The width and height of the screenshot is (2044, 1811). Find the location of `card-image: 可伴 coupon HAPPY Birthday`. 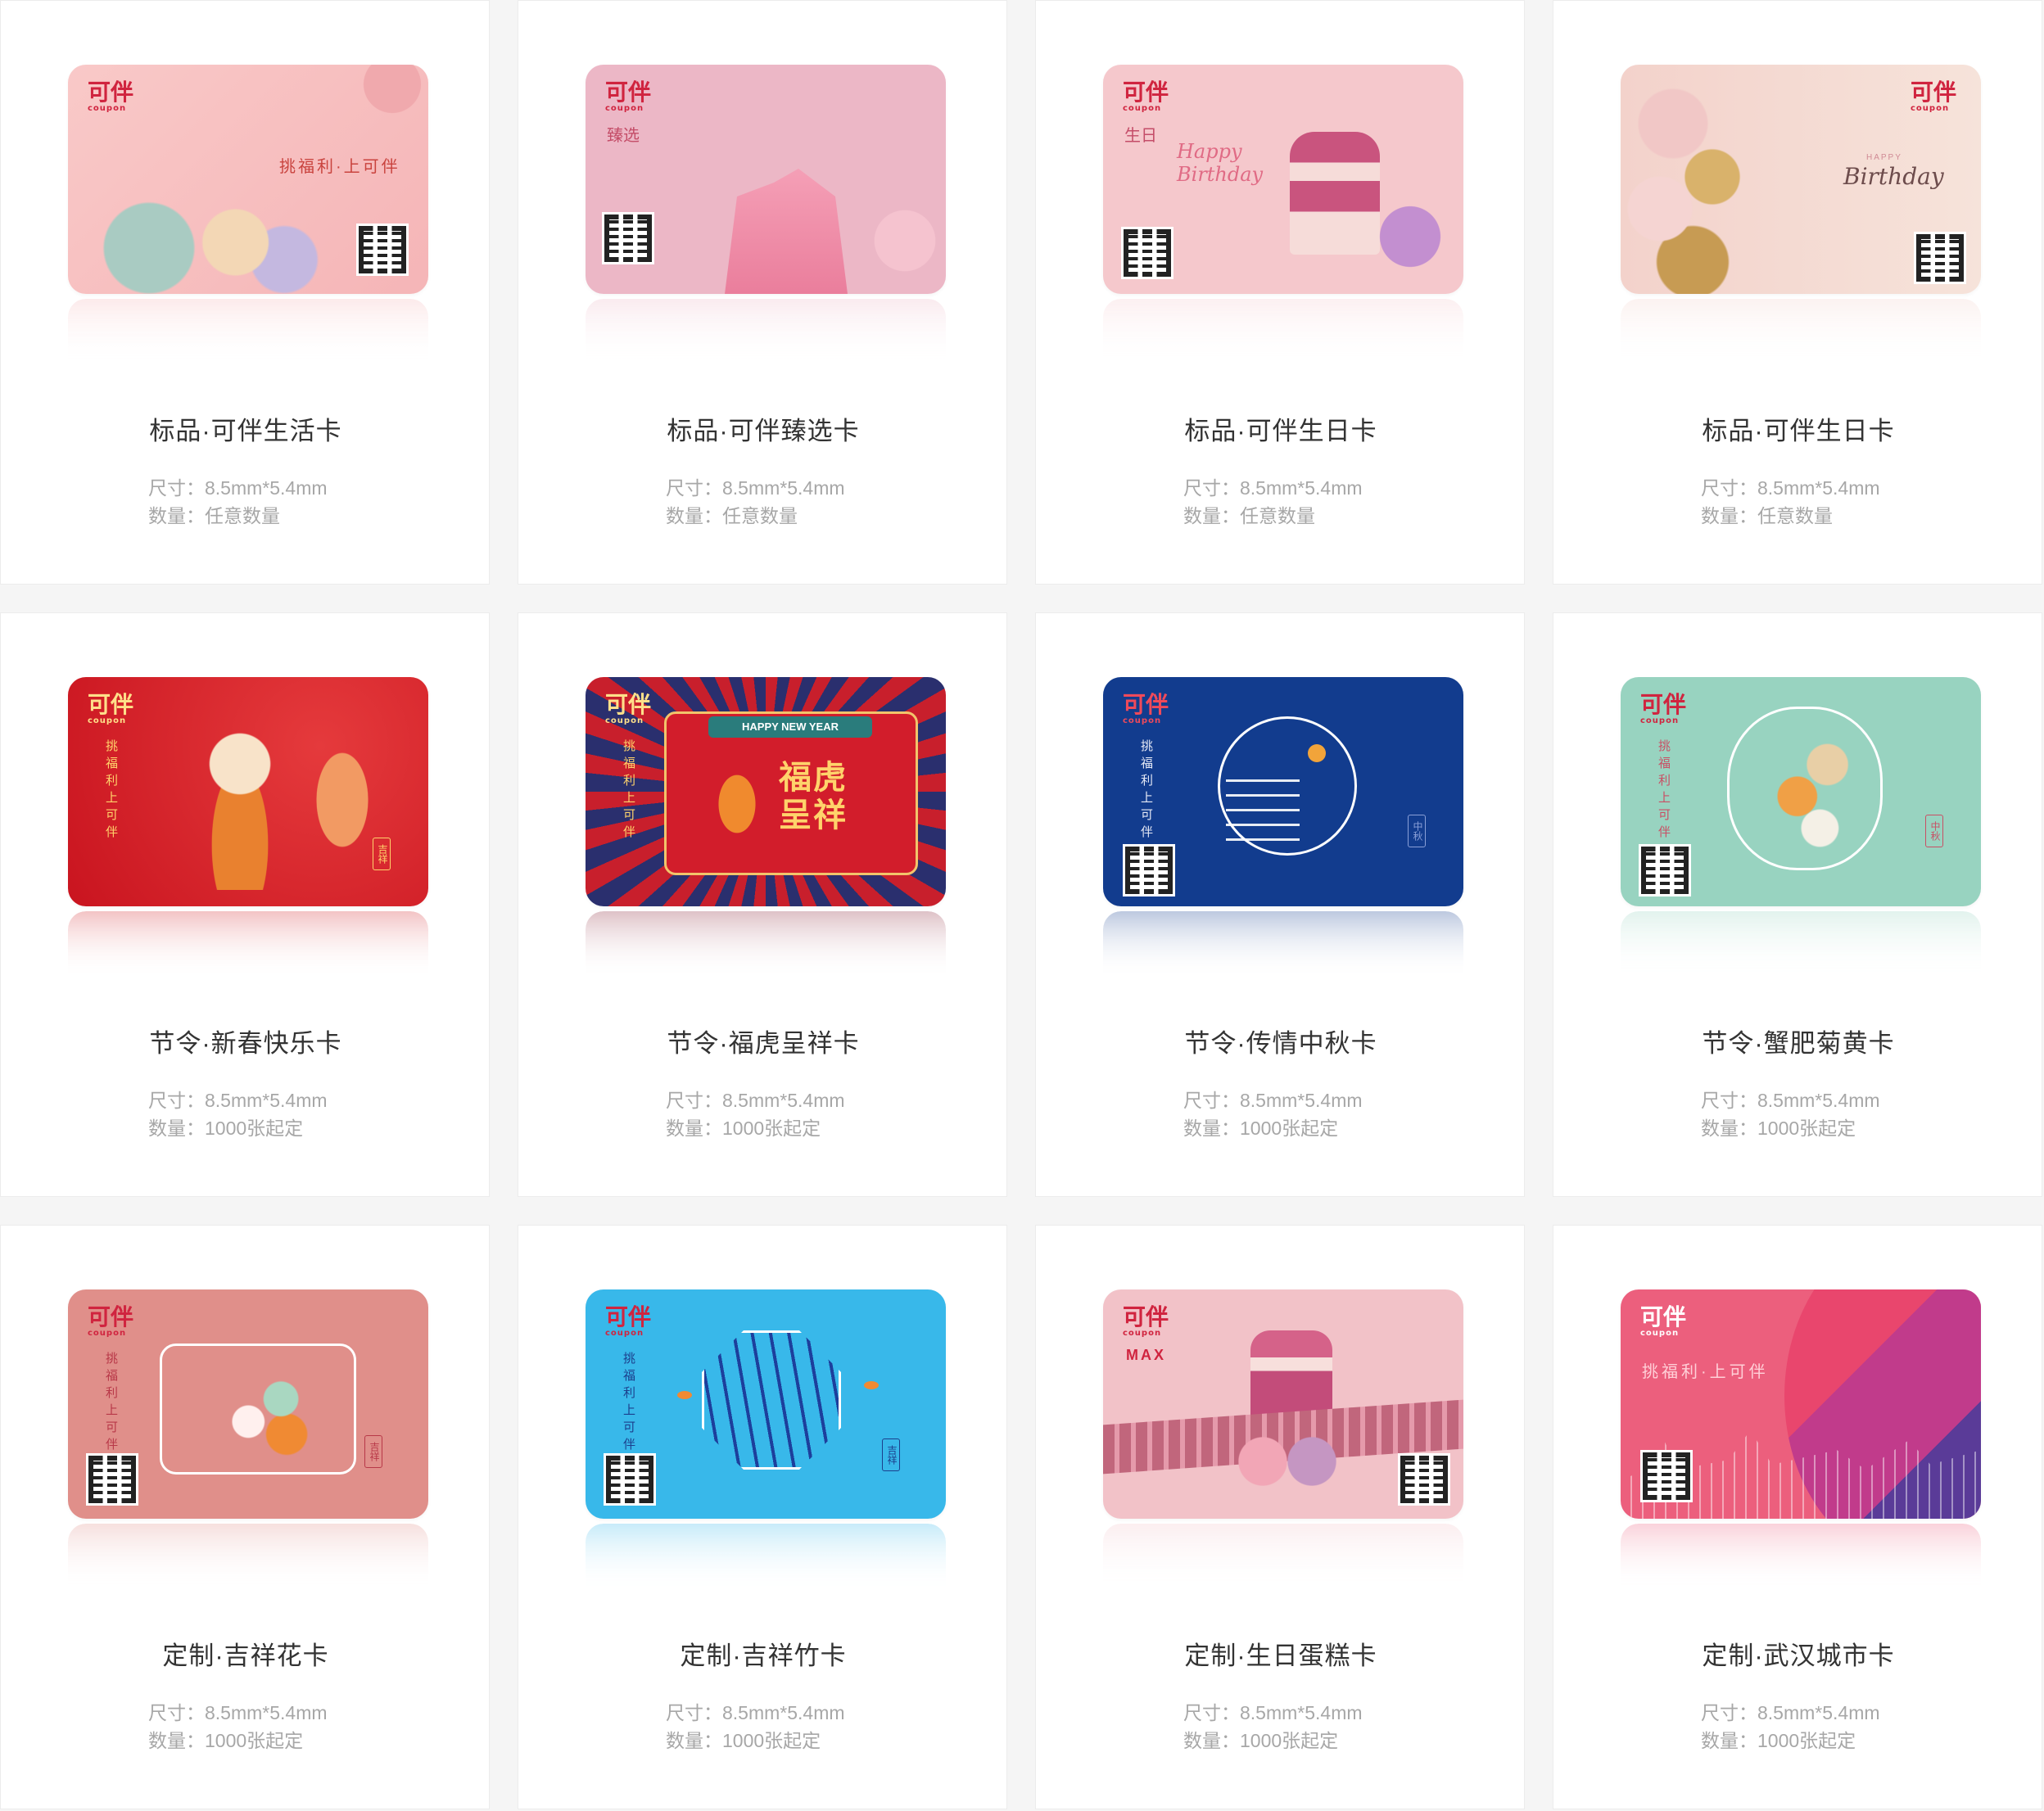

card-image: 可伴 coupon HAPPY Birthday is located at coordinates (1801, 215).